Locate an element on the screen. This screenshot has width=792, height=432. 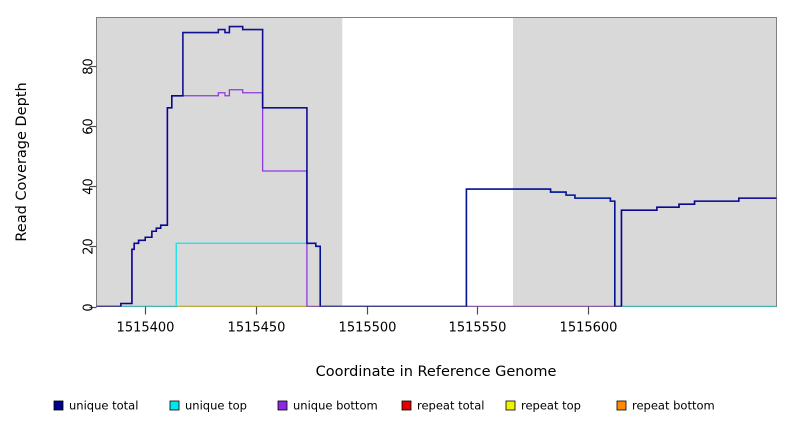
legend-swatch-repeat-bottom is located at coordinates (621, 405).